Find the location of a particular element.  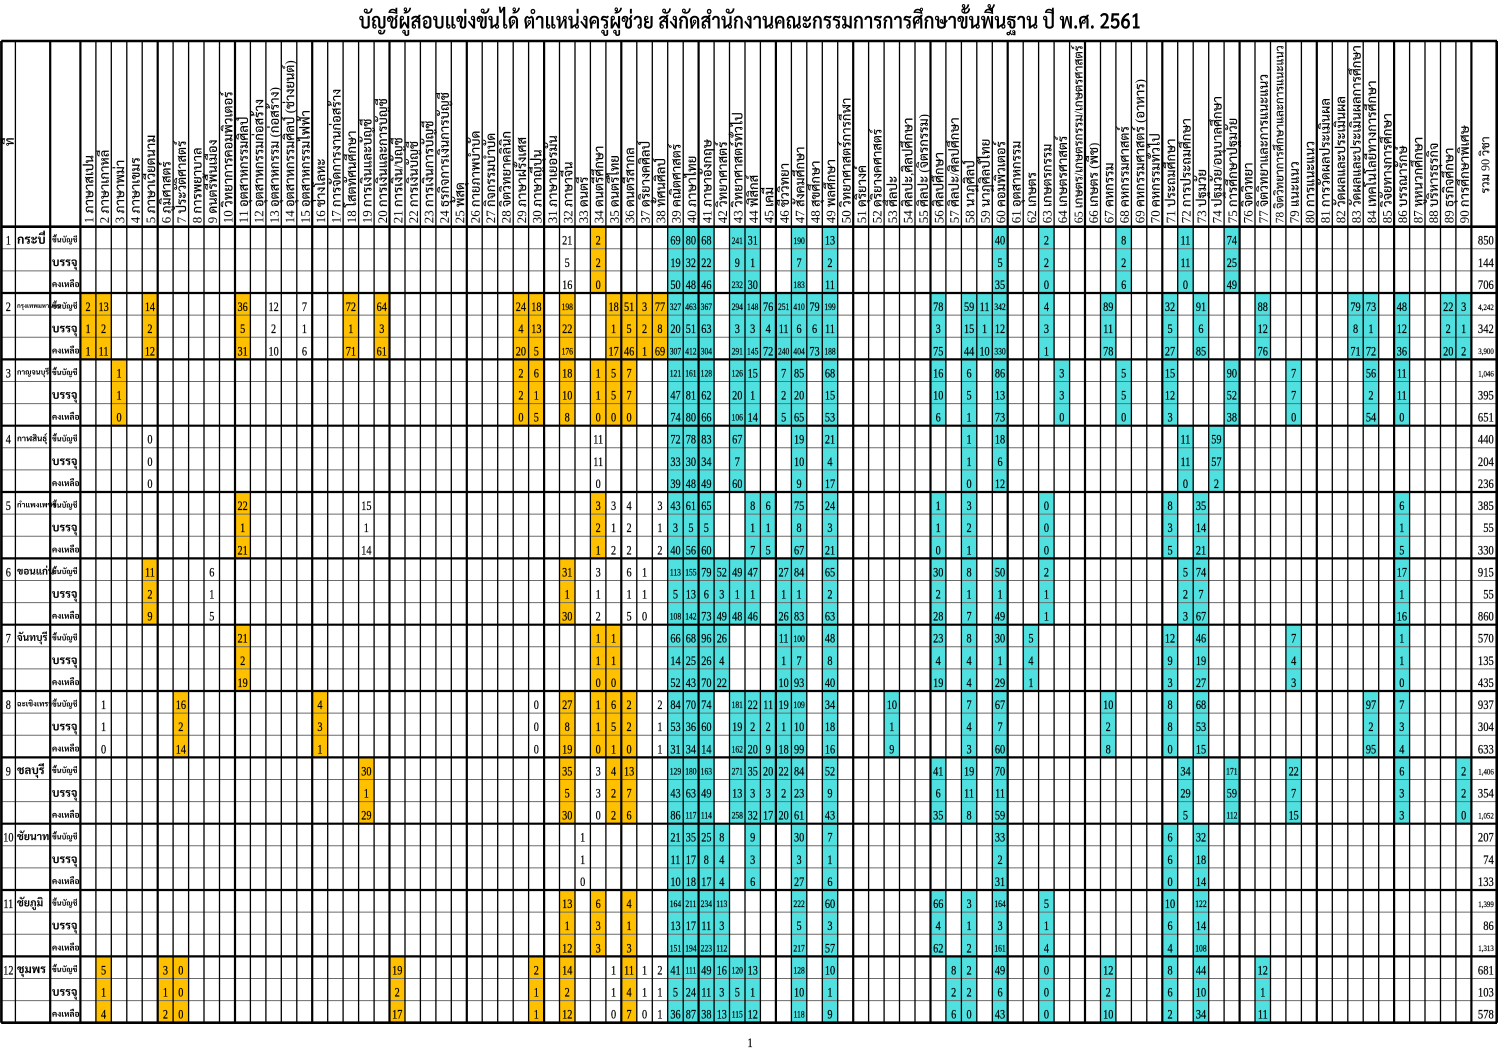

svg-text: 80 is located at coordinates (691, 418).